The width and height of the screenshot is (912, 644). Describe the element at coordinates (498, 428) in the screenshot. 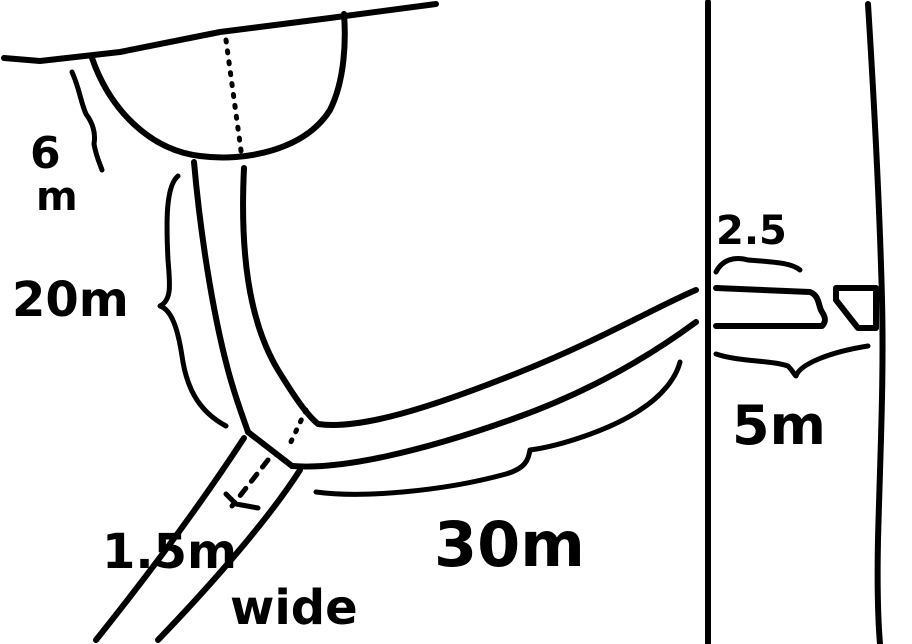

I see `diagonal-path-bracket` at that location.